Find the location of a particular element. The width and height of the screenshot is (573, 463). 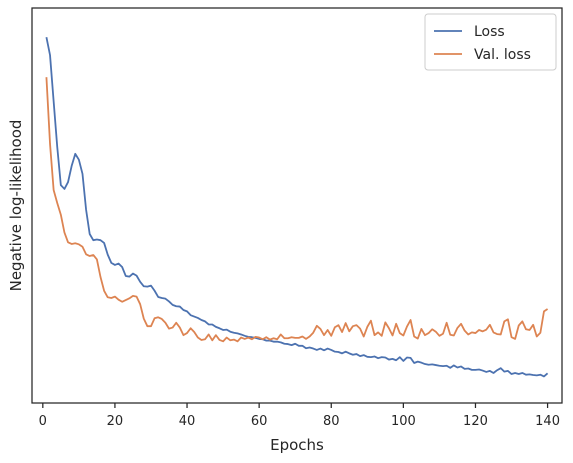

legend-label-loss: Loss is located at coordinates (489, 32).